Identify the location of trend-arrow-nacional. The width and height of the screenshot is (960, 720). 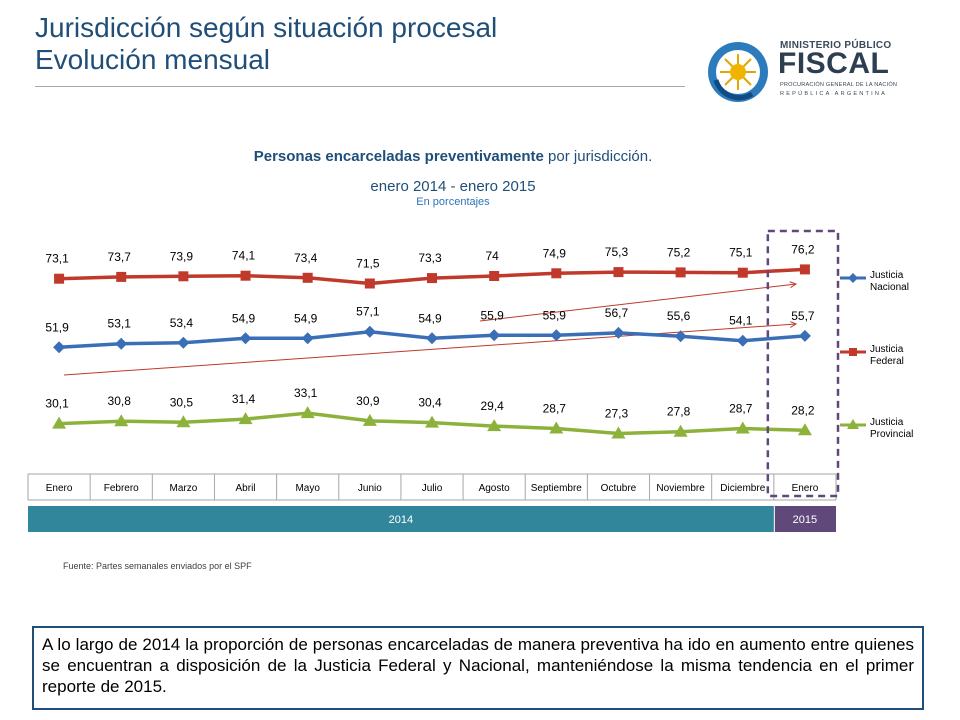
(429, 350).